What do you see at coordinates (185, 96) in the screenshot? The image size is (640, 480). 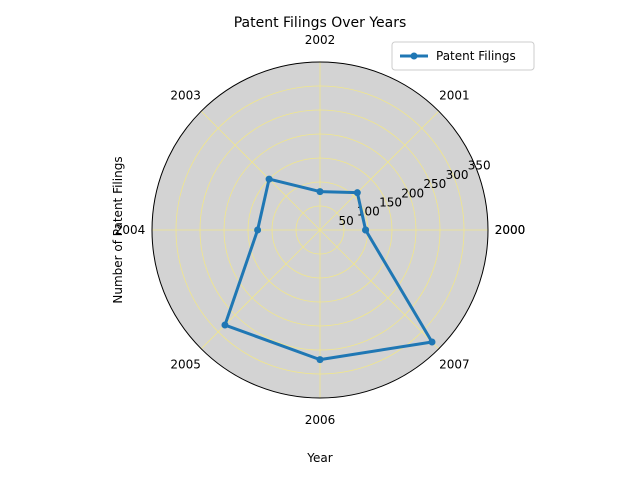 I see `angle-tick-label: 2003` at bounding box center [185, 96].